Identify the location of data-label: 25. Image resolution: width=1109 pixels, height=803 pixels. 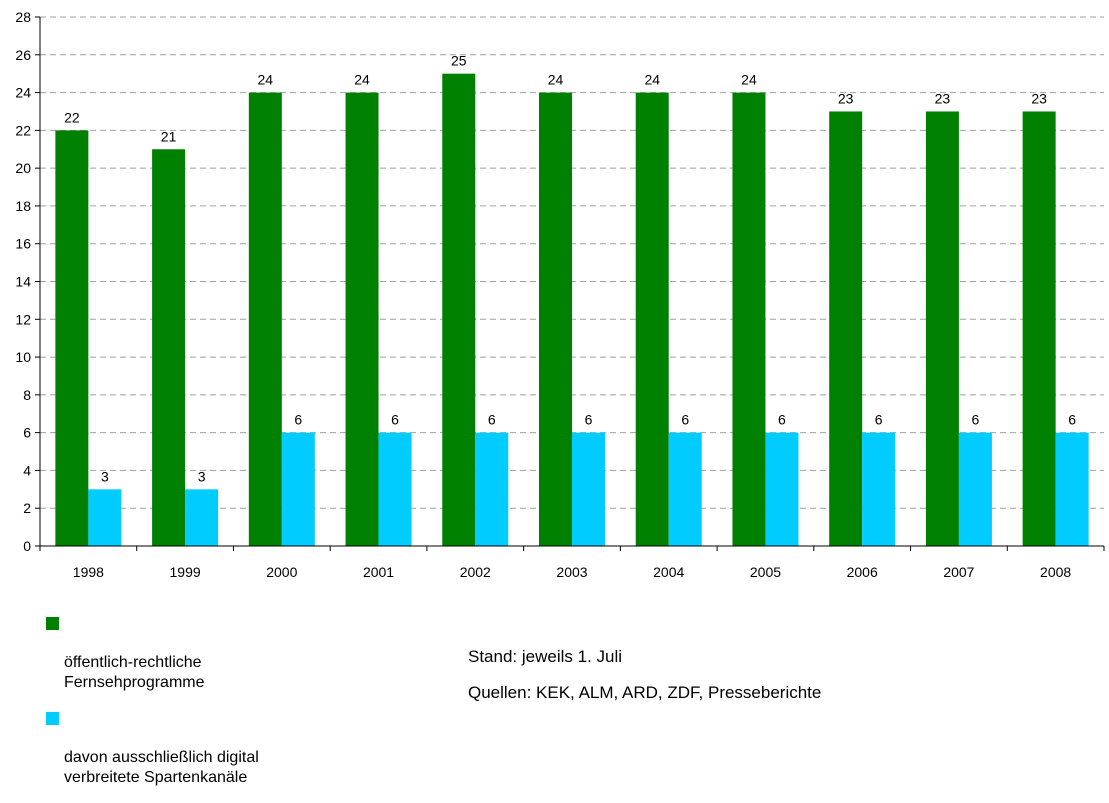
(459, 61).